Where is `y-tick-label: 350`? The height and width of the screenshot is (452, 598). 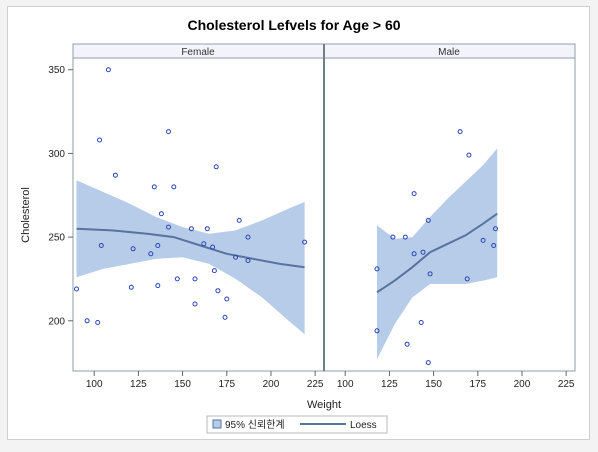 y-tick-label: 350 is located at coordinates (56, 70).